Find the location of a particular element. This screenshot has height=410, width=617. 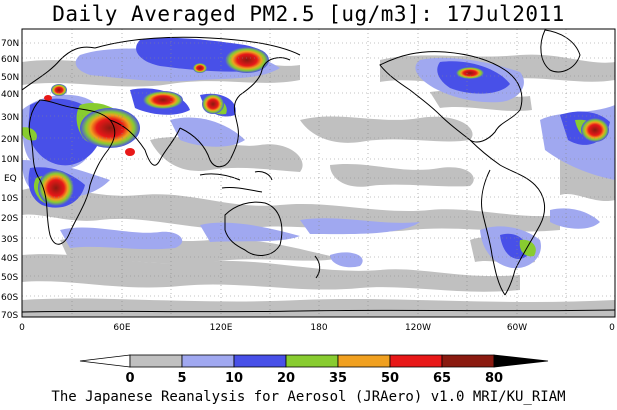

longitude-labels: 0 60E 120E 180 120W 60W 0 is located at coordinates (317, 328).